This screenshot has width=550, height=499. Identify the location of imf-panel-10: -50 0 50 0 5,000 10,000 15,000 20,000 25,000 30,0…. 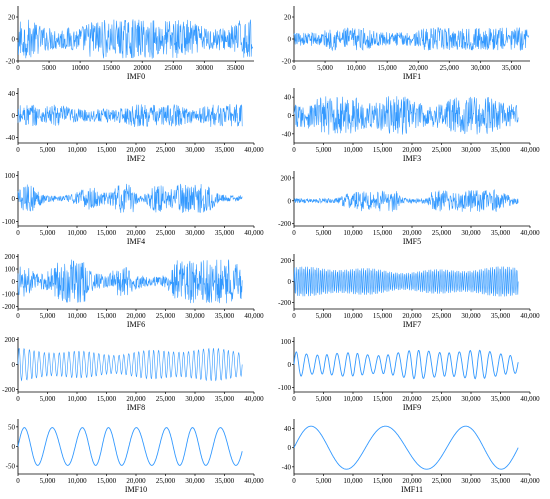
(137, 453).